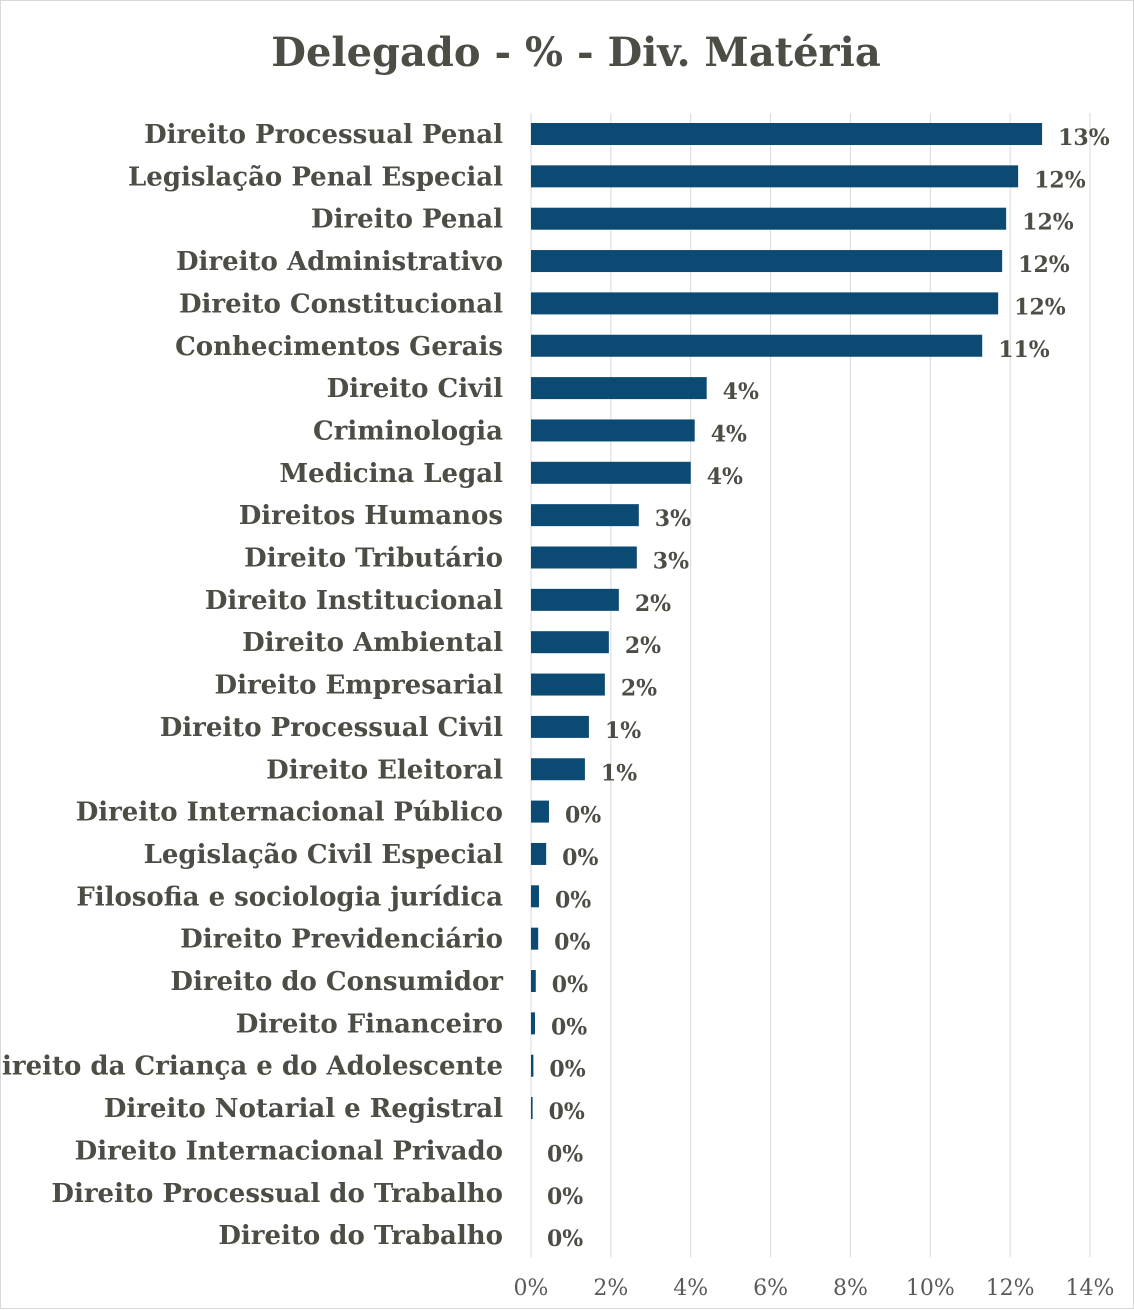  What do you see at coordinates (369, 1024) in the screenshot?
I see `category-label: Direito Financeiro` at bounding box center [369, 1024].